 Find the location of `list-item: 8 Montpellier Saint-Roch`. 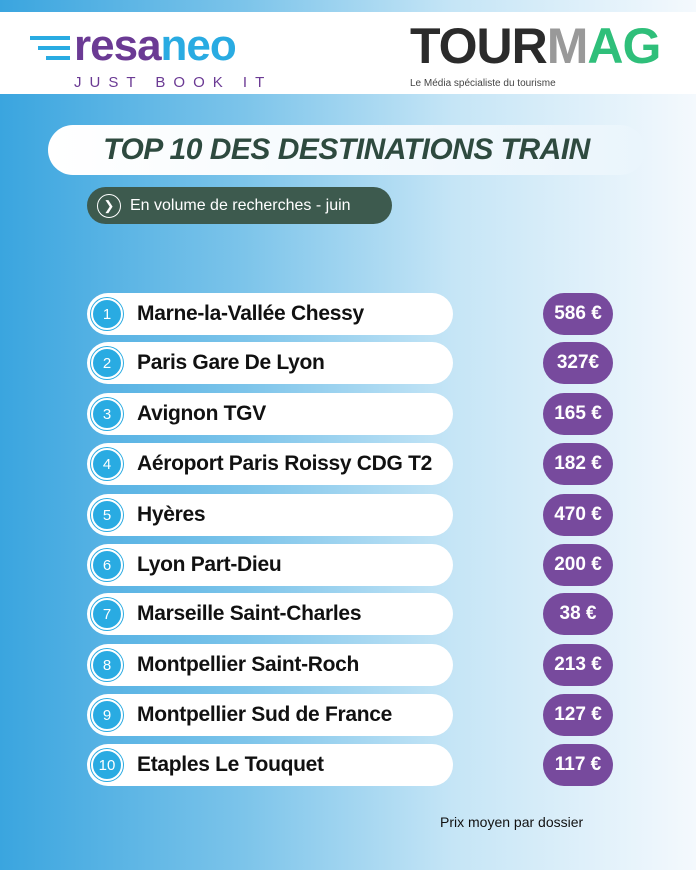

list-item: 8 Montpellier Saint-Roch is located at coordinates (270, 665).